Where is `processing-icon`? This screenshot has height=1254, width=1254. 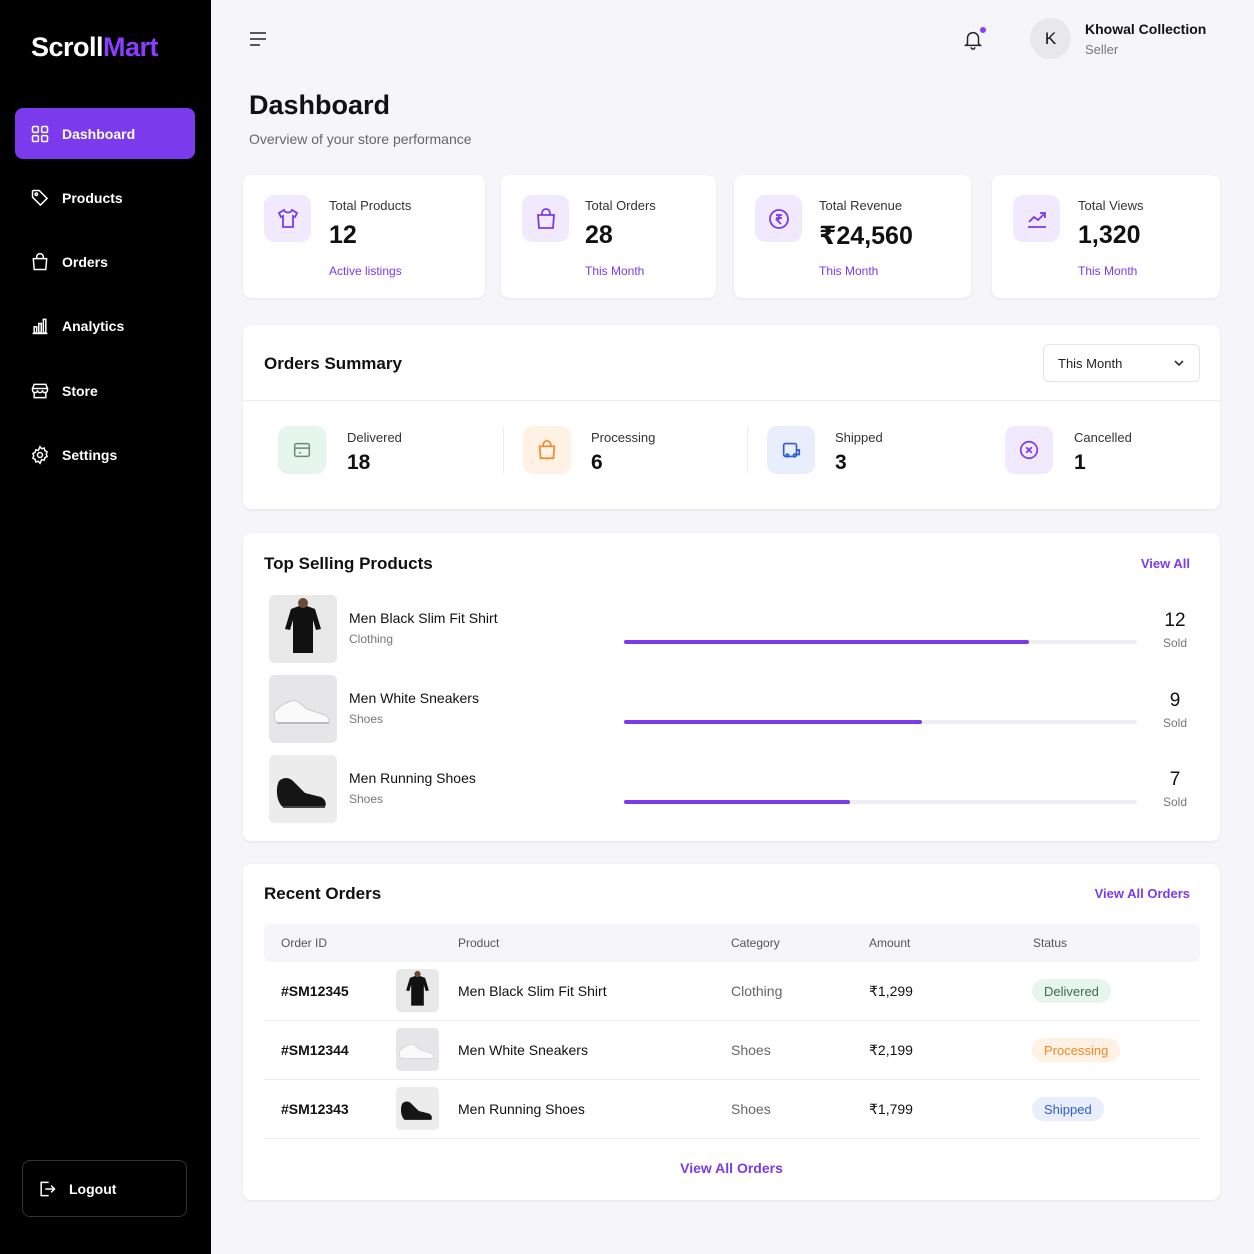 processing-icon is located at coordinates (547, 450).